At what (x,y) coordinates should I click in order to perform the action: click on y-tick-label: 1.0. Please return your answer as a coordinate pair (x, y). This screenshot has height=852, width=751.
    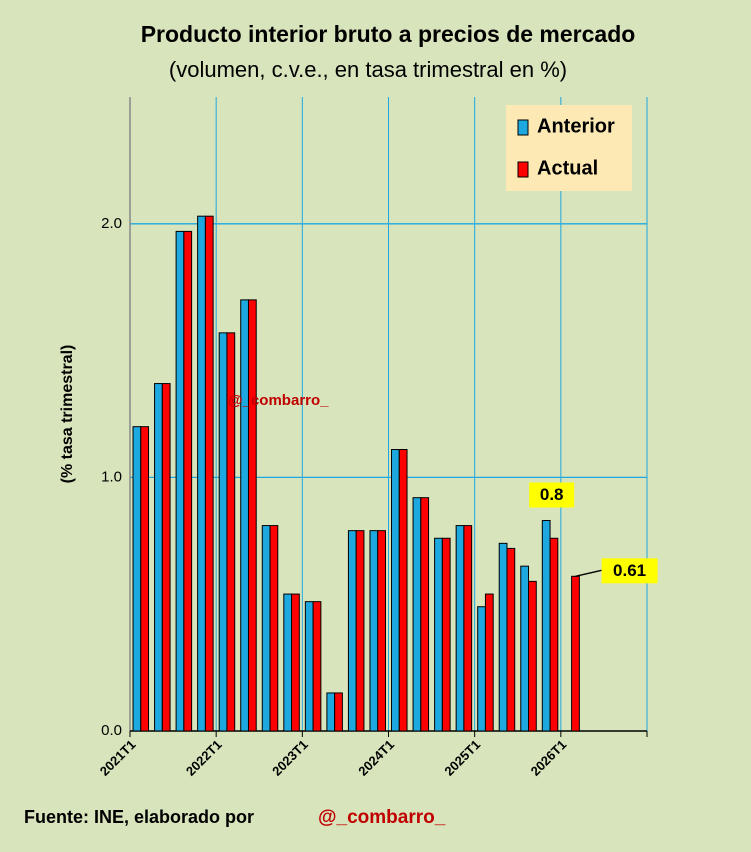
    Looking at the image, I should click on (111, 476).